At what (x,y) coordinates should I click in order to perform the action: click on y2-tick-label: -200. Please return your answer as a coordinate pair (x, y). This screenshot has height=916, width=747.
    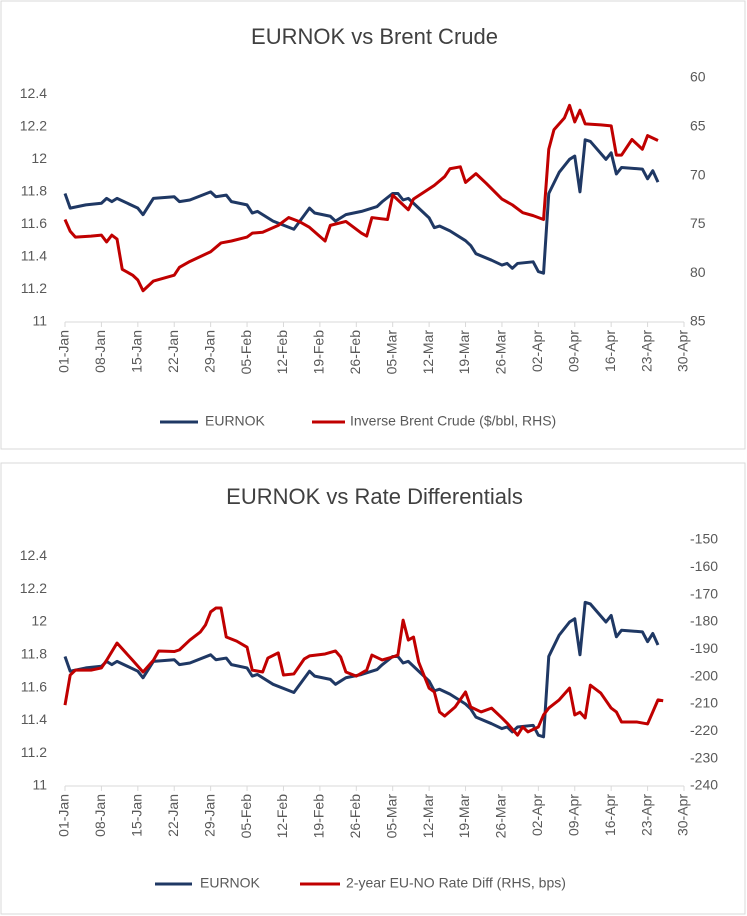
    Looking at the image, I should click on (704, 675).